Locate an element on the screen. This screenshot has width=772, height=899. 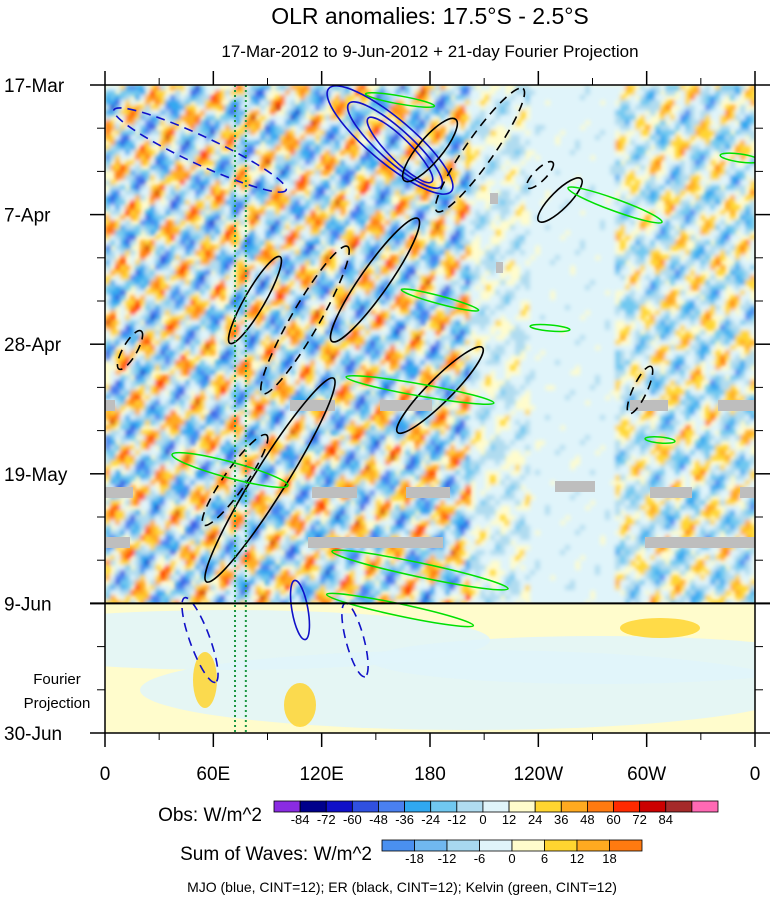
waves-colorbar-tick-0: -18 is located at coordinates (414, 858).